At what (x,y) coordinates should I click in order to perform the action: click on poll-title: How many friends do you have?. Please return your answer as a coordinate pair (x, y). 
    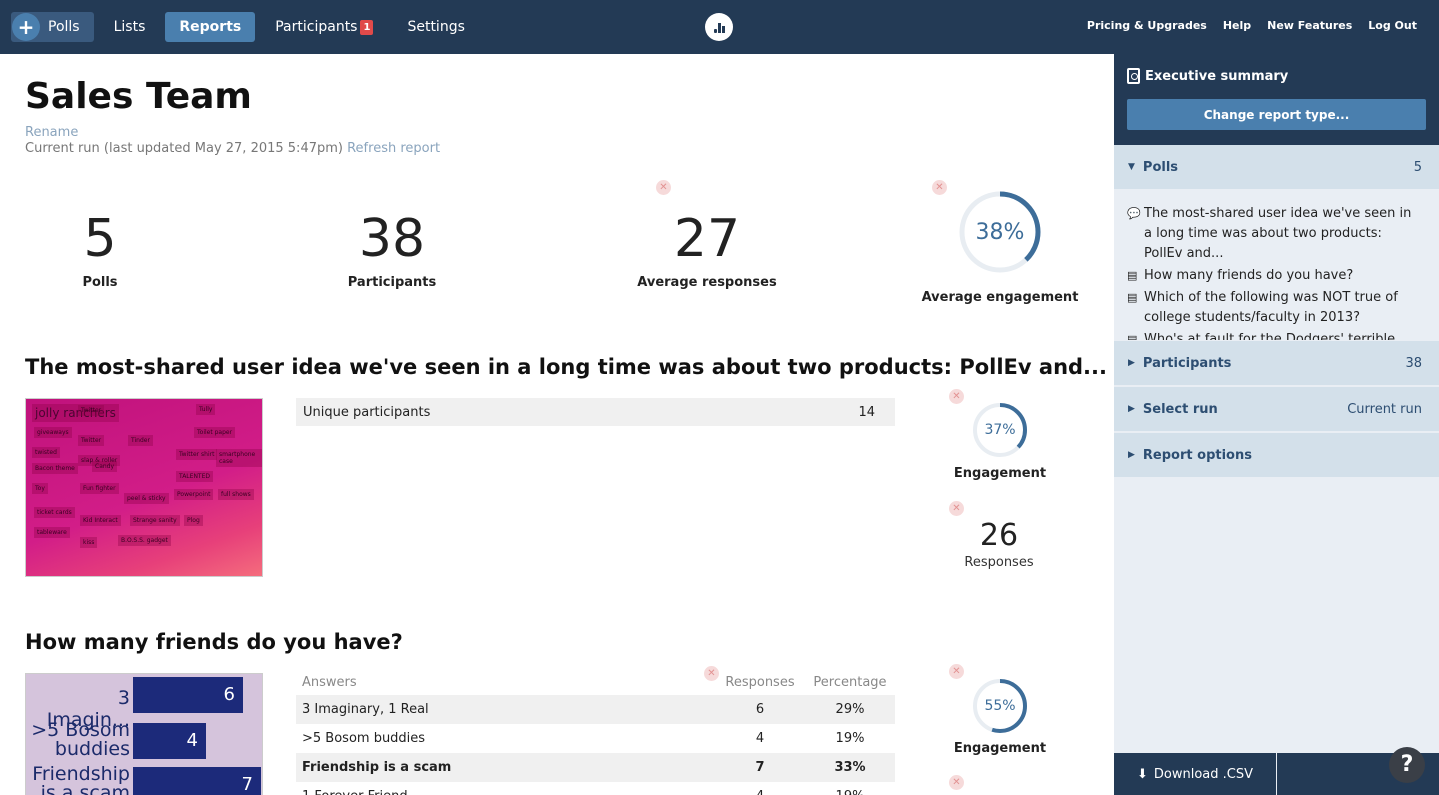
    Looking at the image, I should click on (214, 642).